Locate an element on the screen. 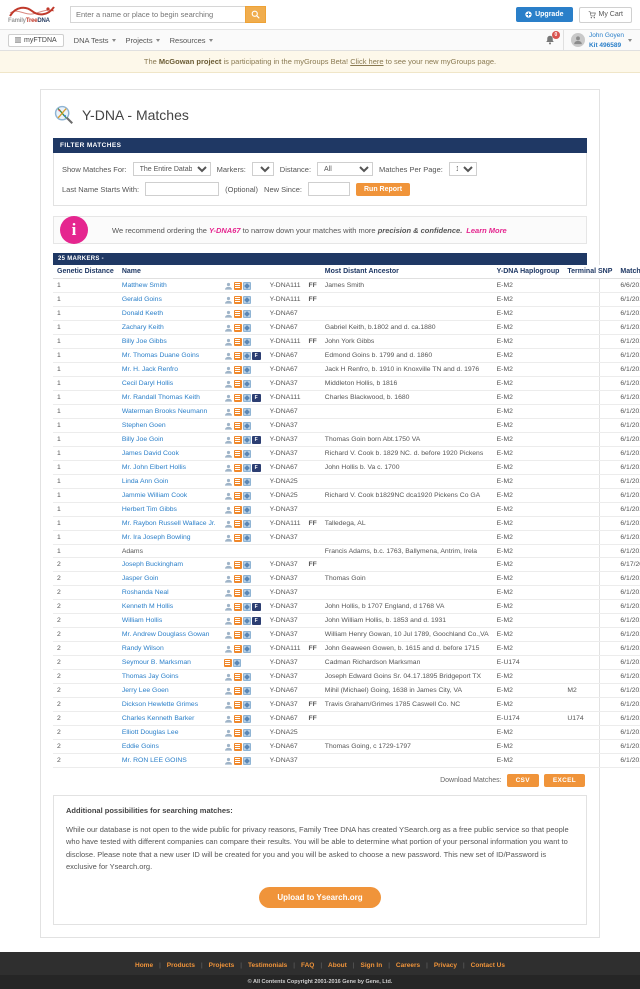 The height and width of the screenshot is (989, 640). match-name-link: Charles Kenneth Barker is located at coordinates (158, 718).